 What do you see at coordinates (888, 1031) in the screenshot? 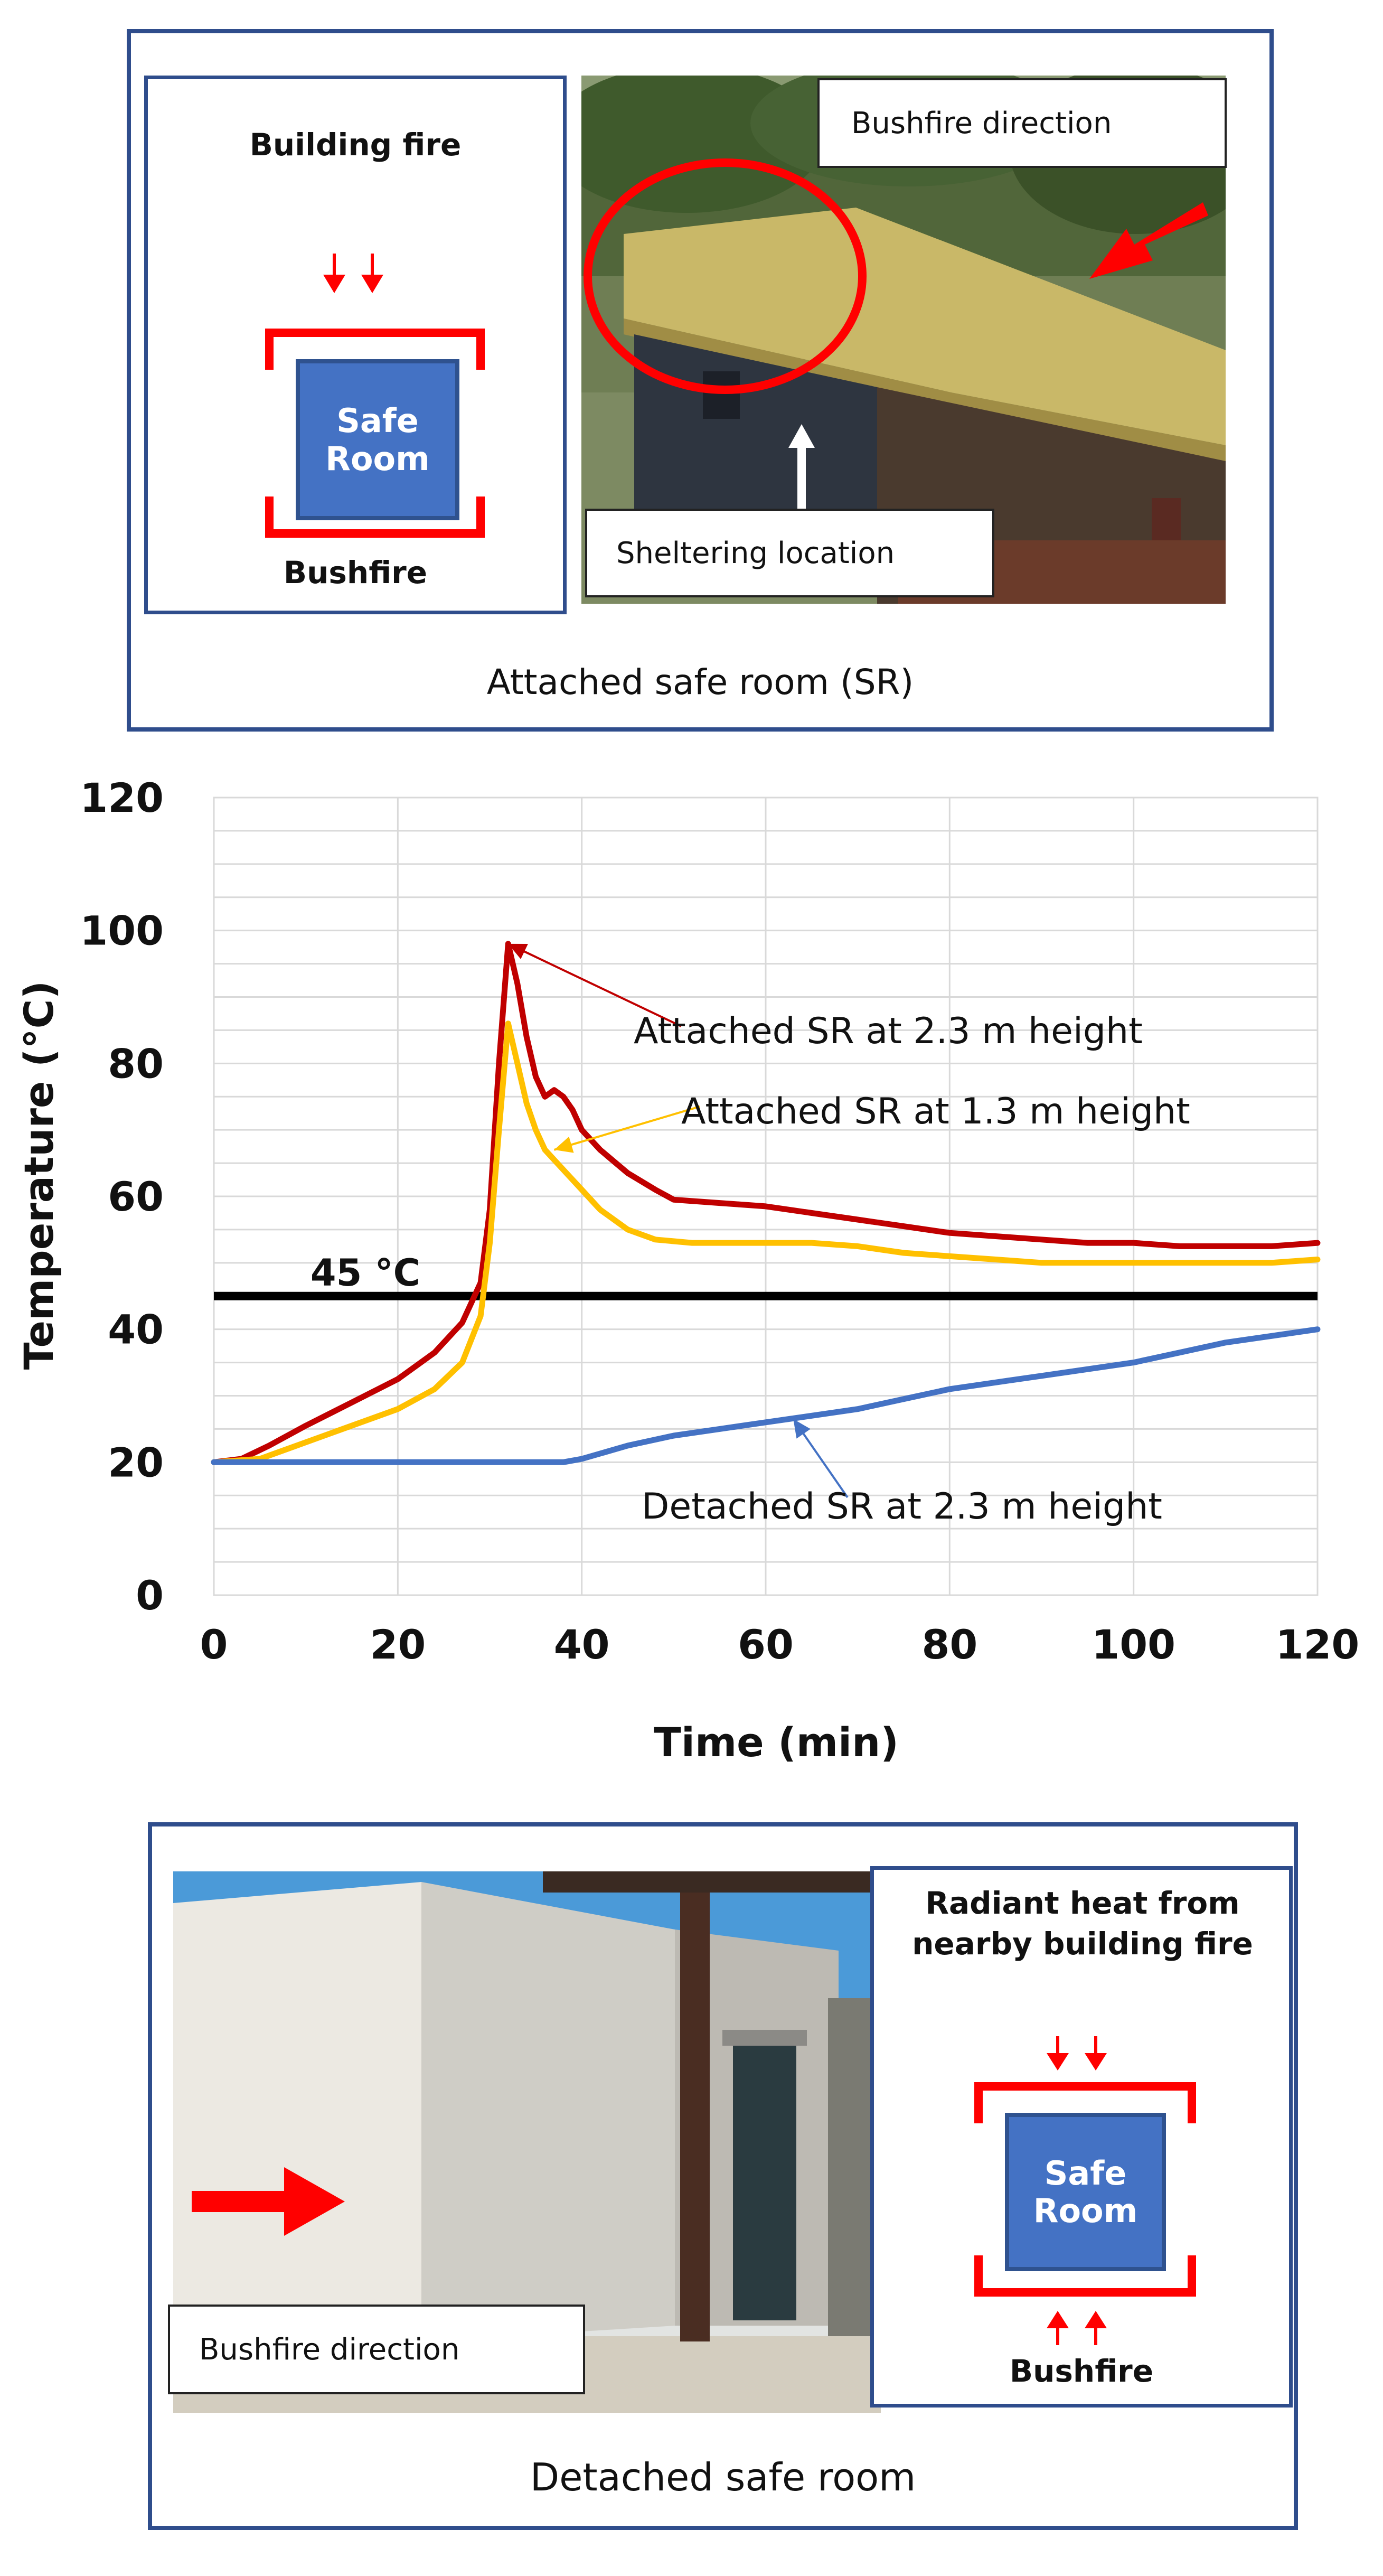
I see `annotation-label: Attached SR at 2.3 m height` at bounding box center [888, 1031].